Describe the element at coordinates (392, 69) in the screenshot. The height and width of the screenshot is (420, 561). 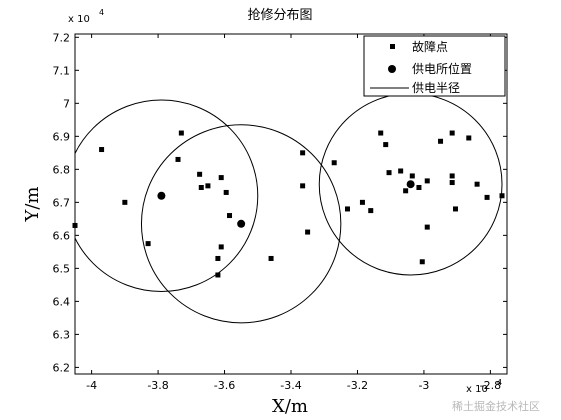
I see `legend-circle-marker` at that location.